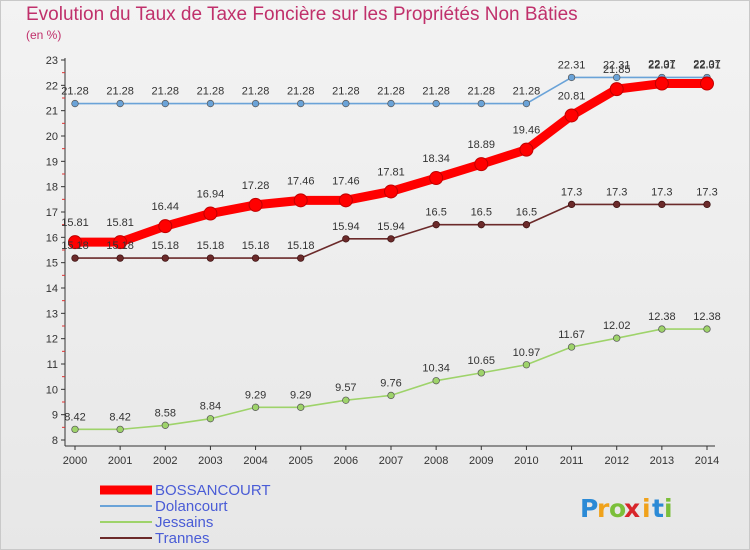  What do you see at coordinates (526, 461) in the screenshot?
I see `x-tick-label: 2010` at bounding box center [526, 461].